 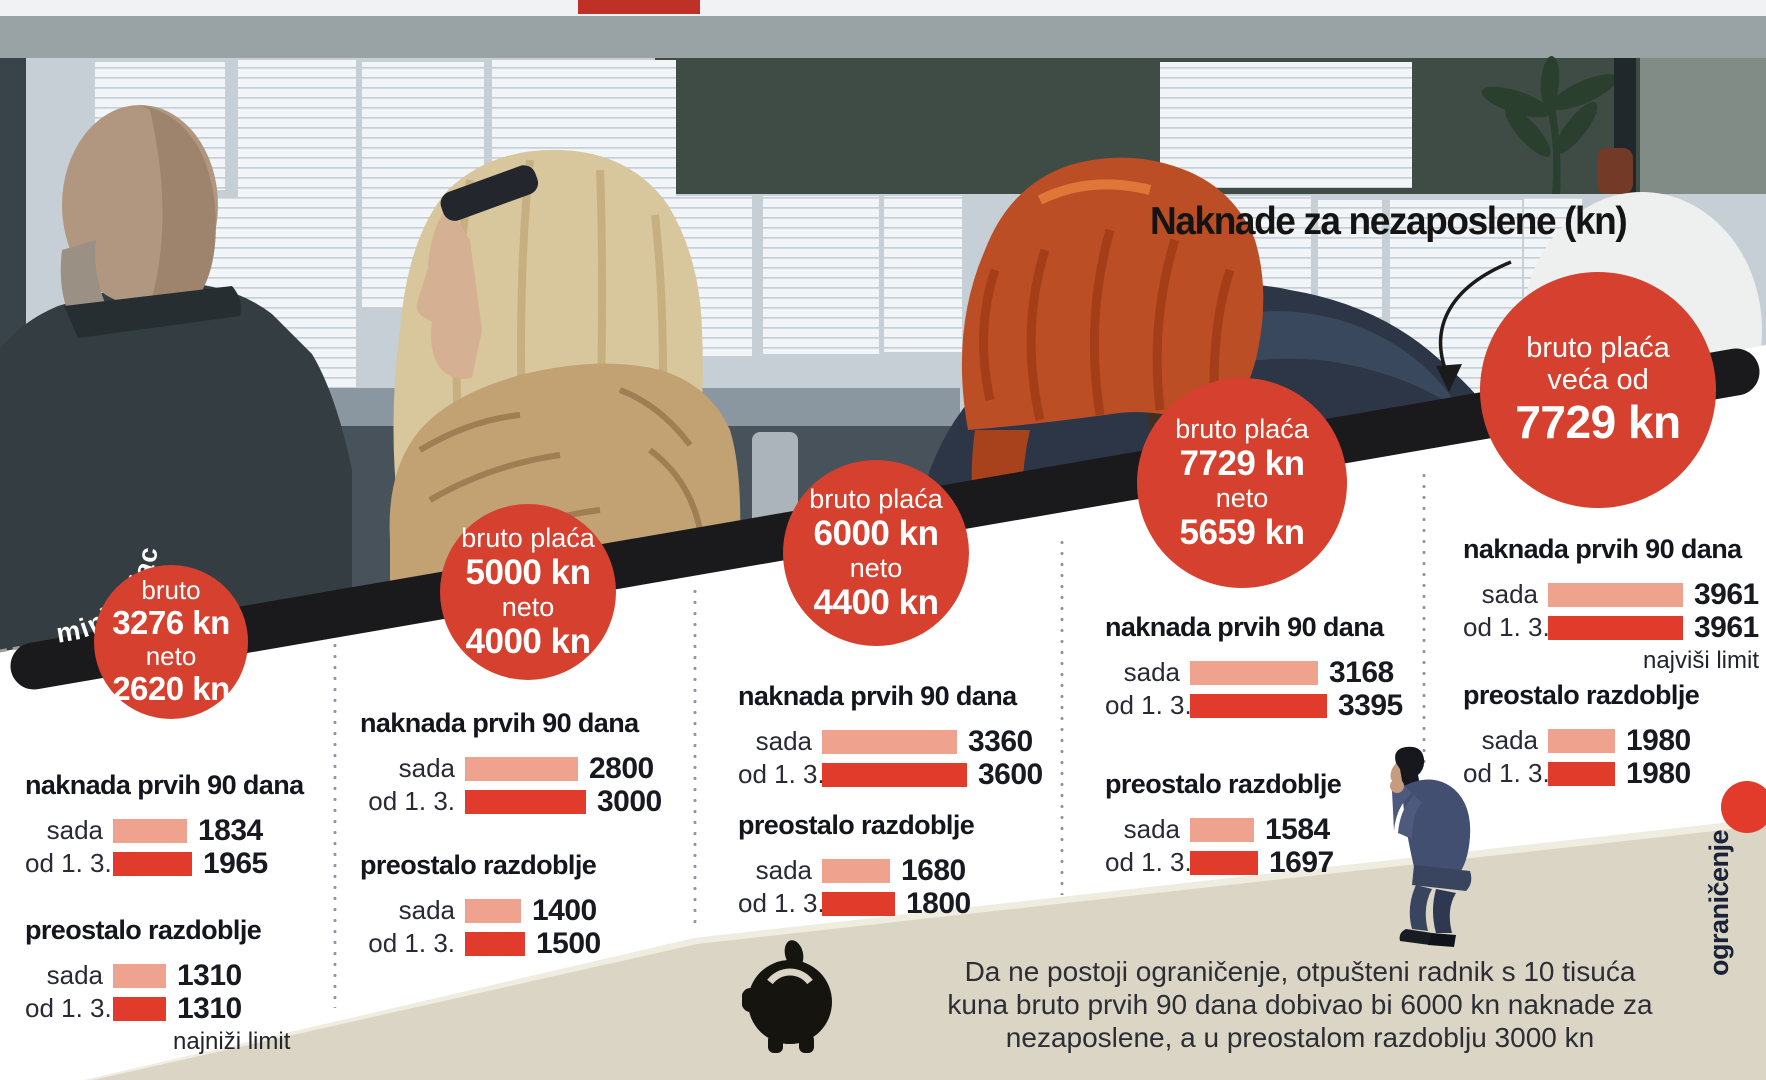 I want to click on chart-row: od 1. 3. 1980, so click(x=1611, y=773).